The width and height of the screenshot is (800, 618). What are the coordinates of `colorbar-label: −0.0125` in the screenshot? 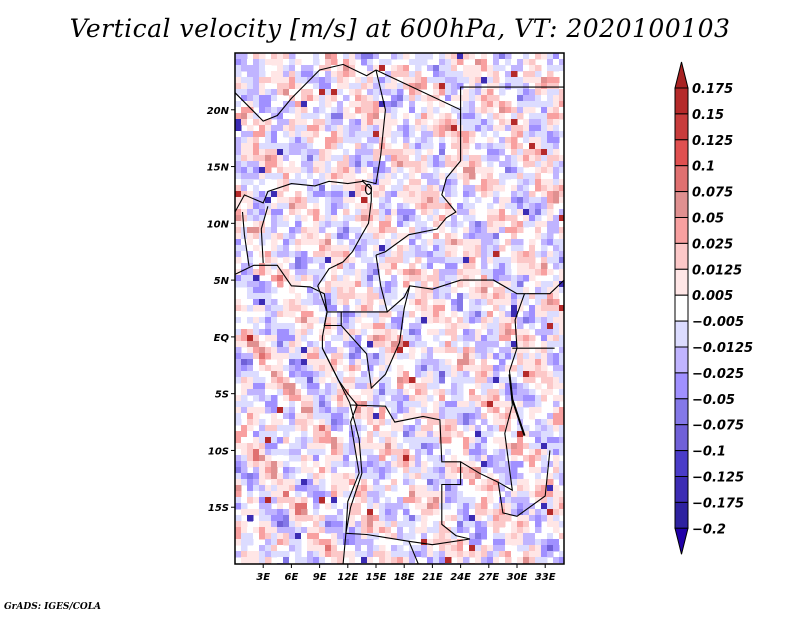 It's located at (722, 348).